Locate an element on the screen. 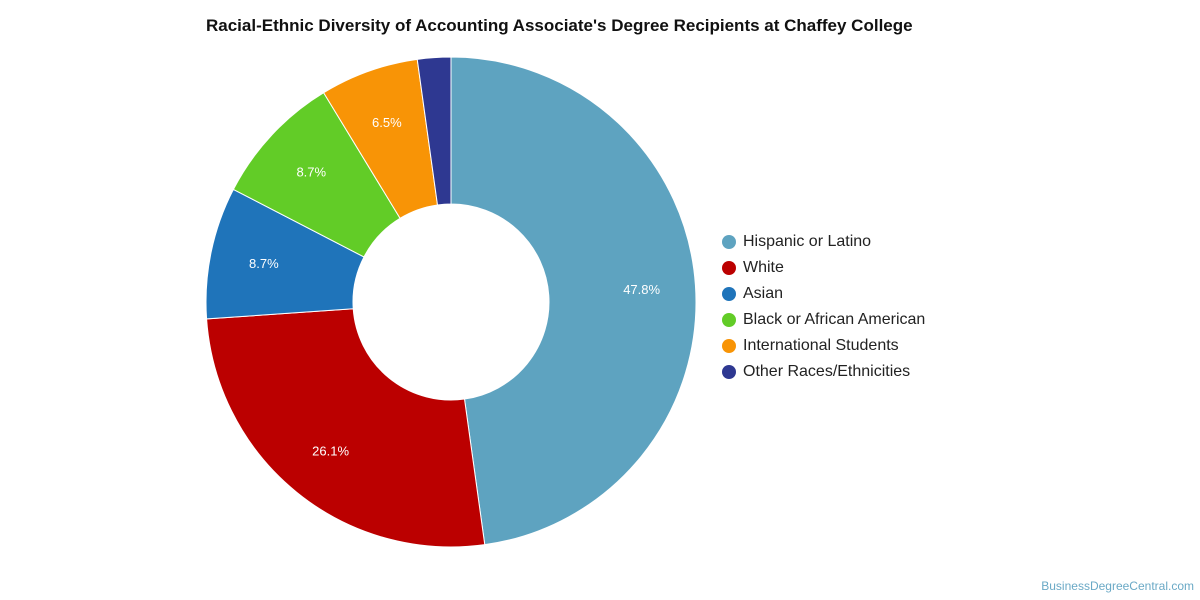 The height and width of the screenshot is (600, 1200). slice-label-asian: 8.7% is located at coordinates (264, 263).